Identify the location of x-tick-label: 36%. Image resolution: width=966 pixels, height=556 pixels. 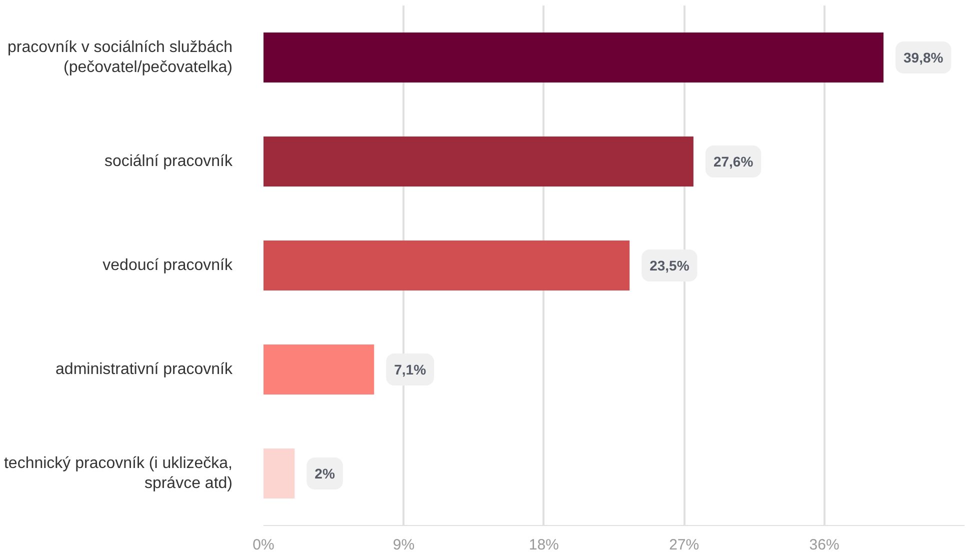
(824, 545).